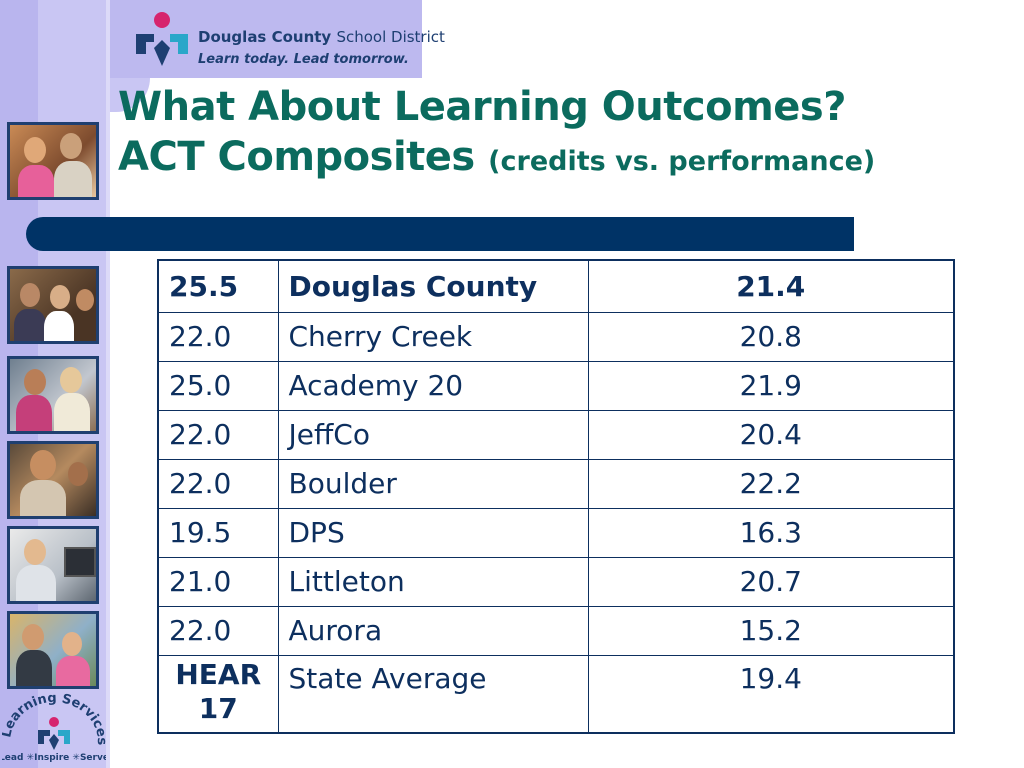 Image resolution: width=1024 pixels, height=768 pixels. What do you see at coordinates (771, 532) in the screenshot?
I see `score-cell: 16.3` at bounding box center [771, 532].